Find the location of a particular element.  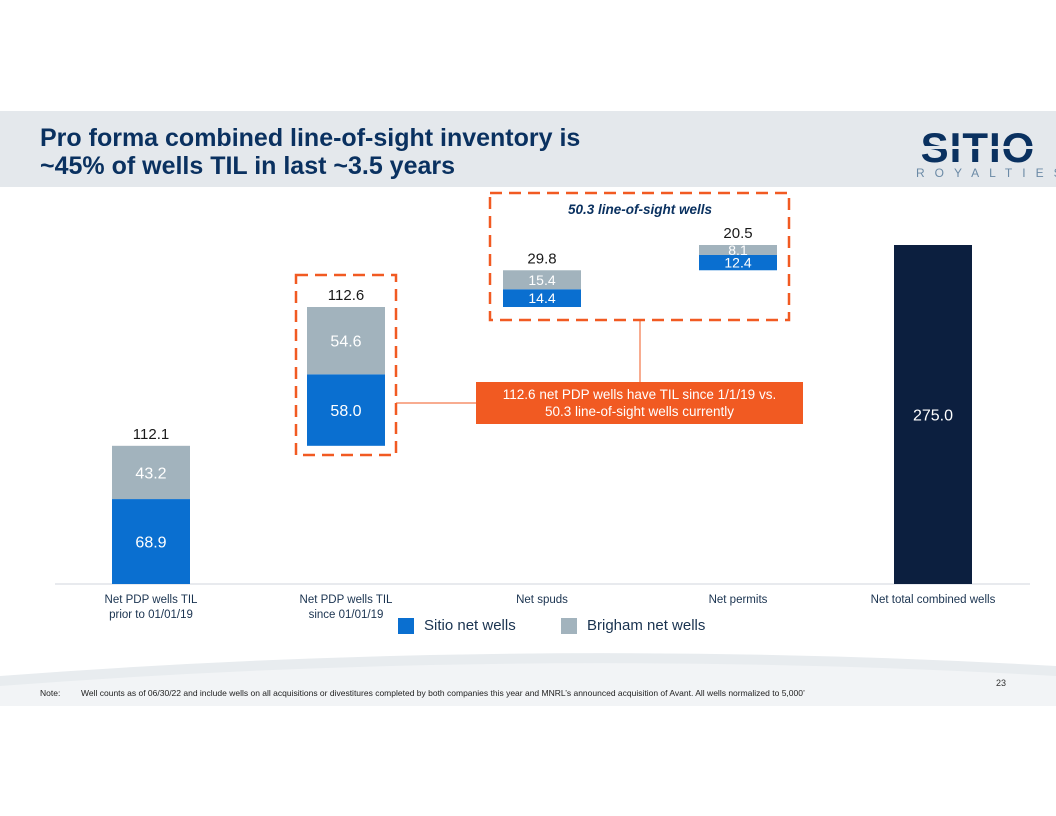

sitio-logo: SITIO ROYALTIES is located at coordinates (983, 154).